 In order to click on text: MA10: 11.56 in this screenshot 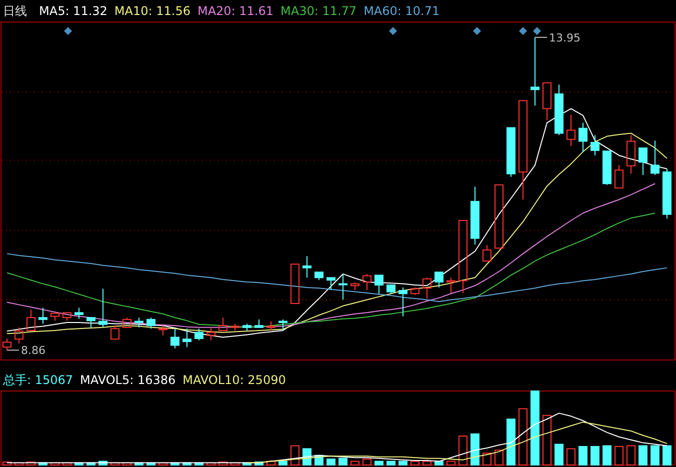, I will do `click(152, 11)`.